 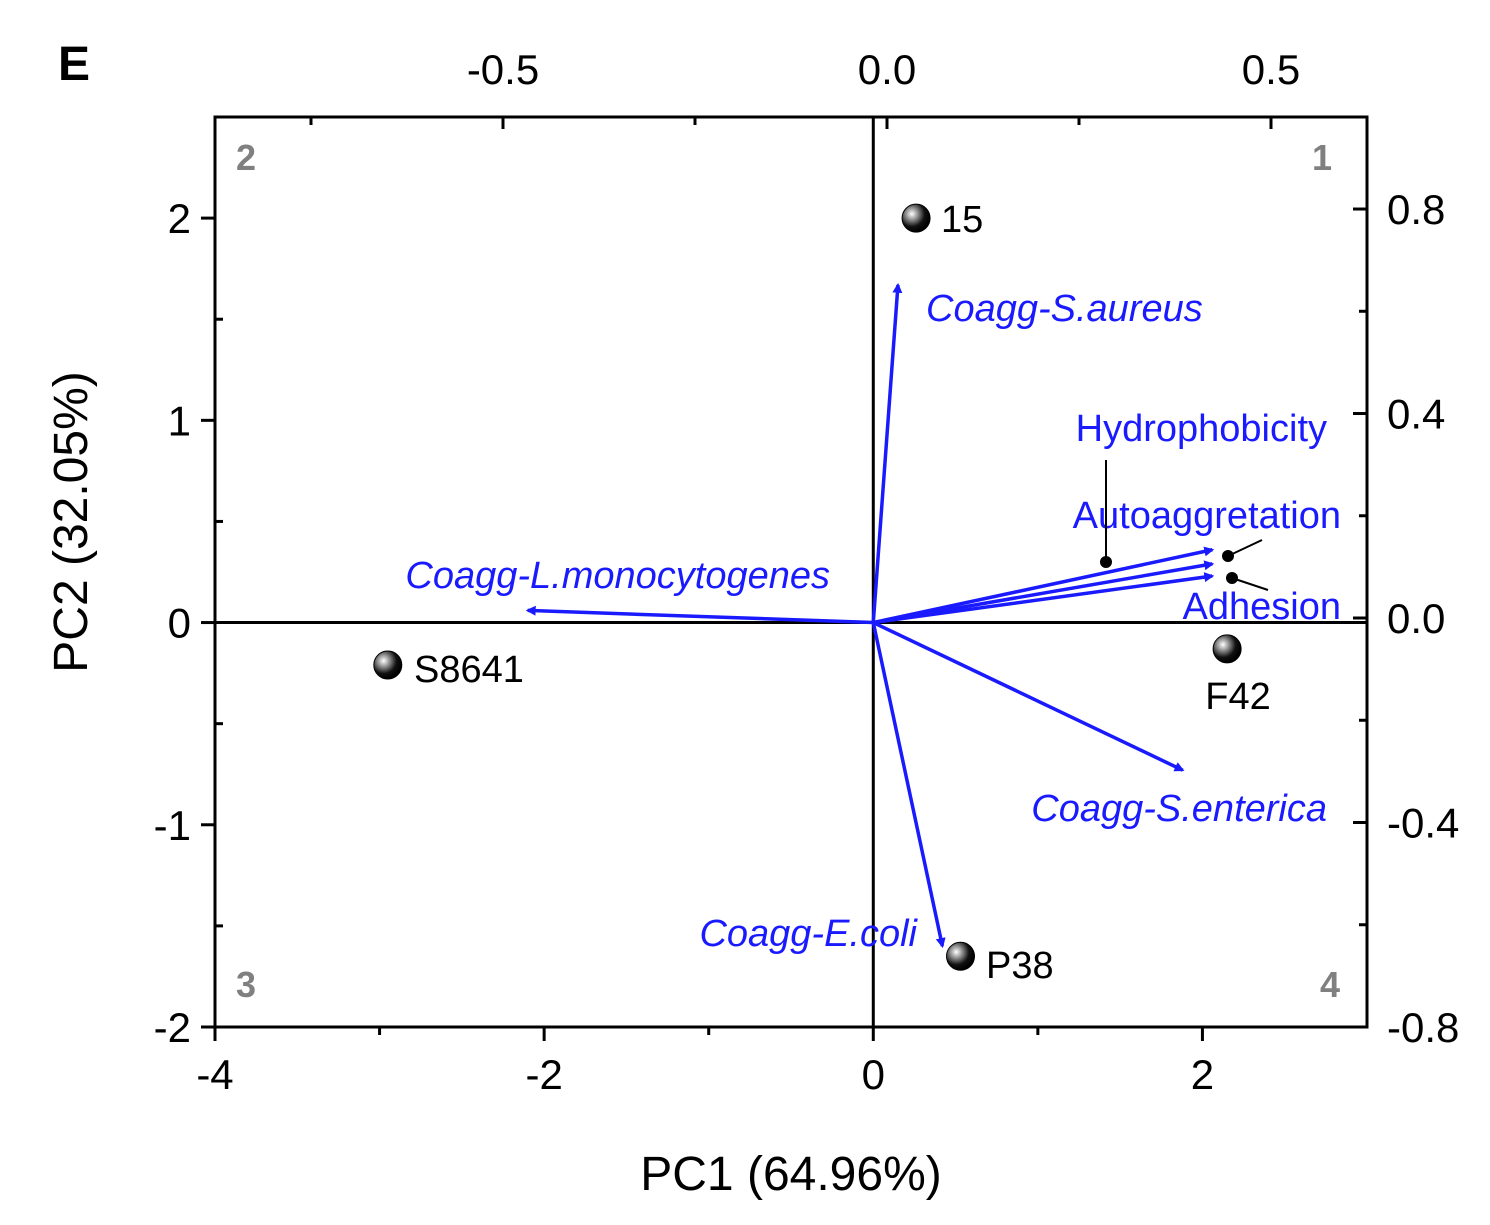 What do you see at coordinates (388, 665) in the screenshot?
I see `score-point-s8641` at bounding box center [388, 665].